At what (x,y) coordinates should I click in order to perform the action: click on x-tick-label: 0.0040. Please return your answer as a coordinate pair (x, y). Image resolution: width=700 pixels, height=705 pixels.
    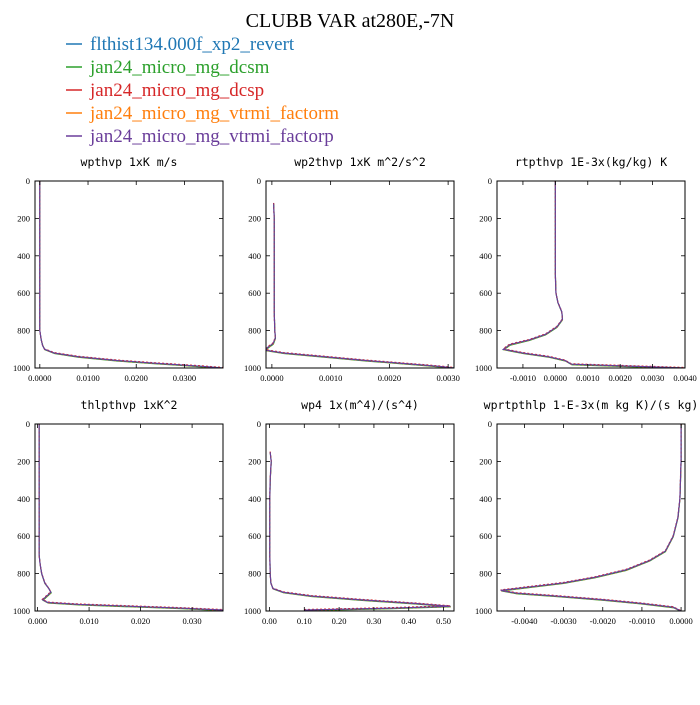
    Looking at the image, I should click on (684, 378).